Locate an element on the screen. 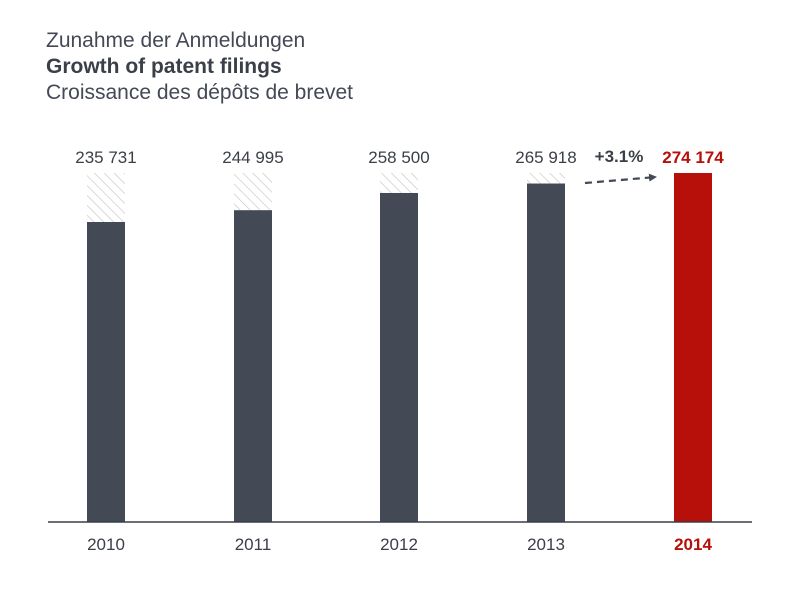 The width and height of the screenshot is (800, 600). title-german: Zunahme der Anmeldungen is located at coordinates (176, 40).